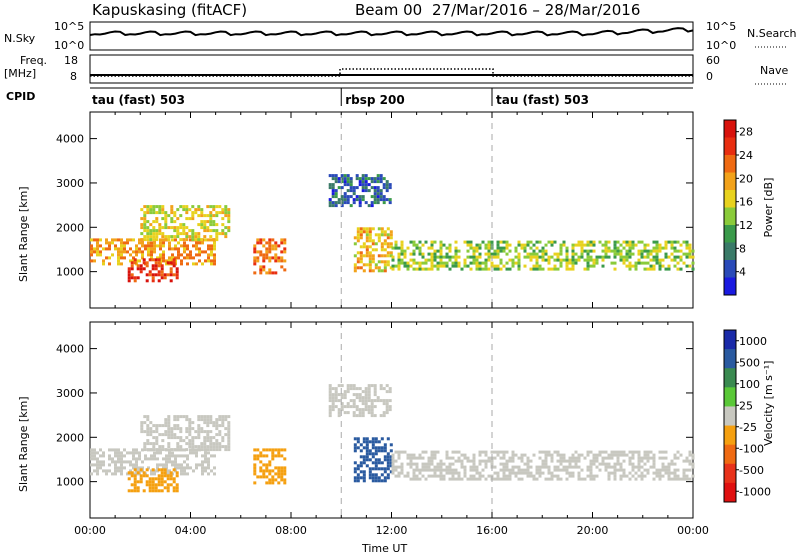 This screenshot has width=800, height=554. Describe the element at coordinates (70, 183) in the screenshot. I see `y-tick-label: 3000` at that location.